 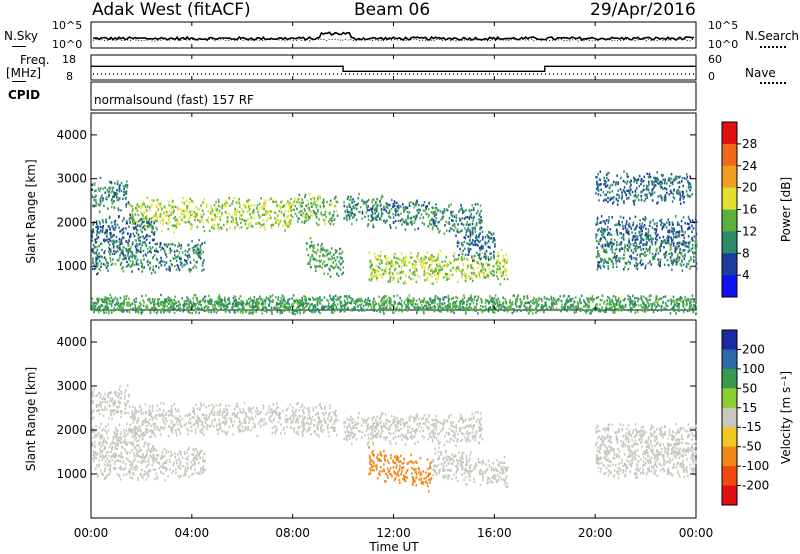 I want to click on cpid-label: CPID, so click(x=24, y=95).